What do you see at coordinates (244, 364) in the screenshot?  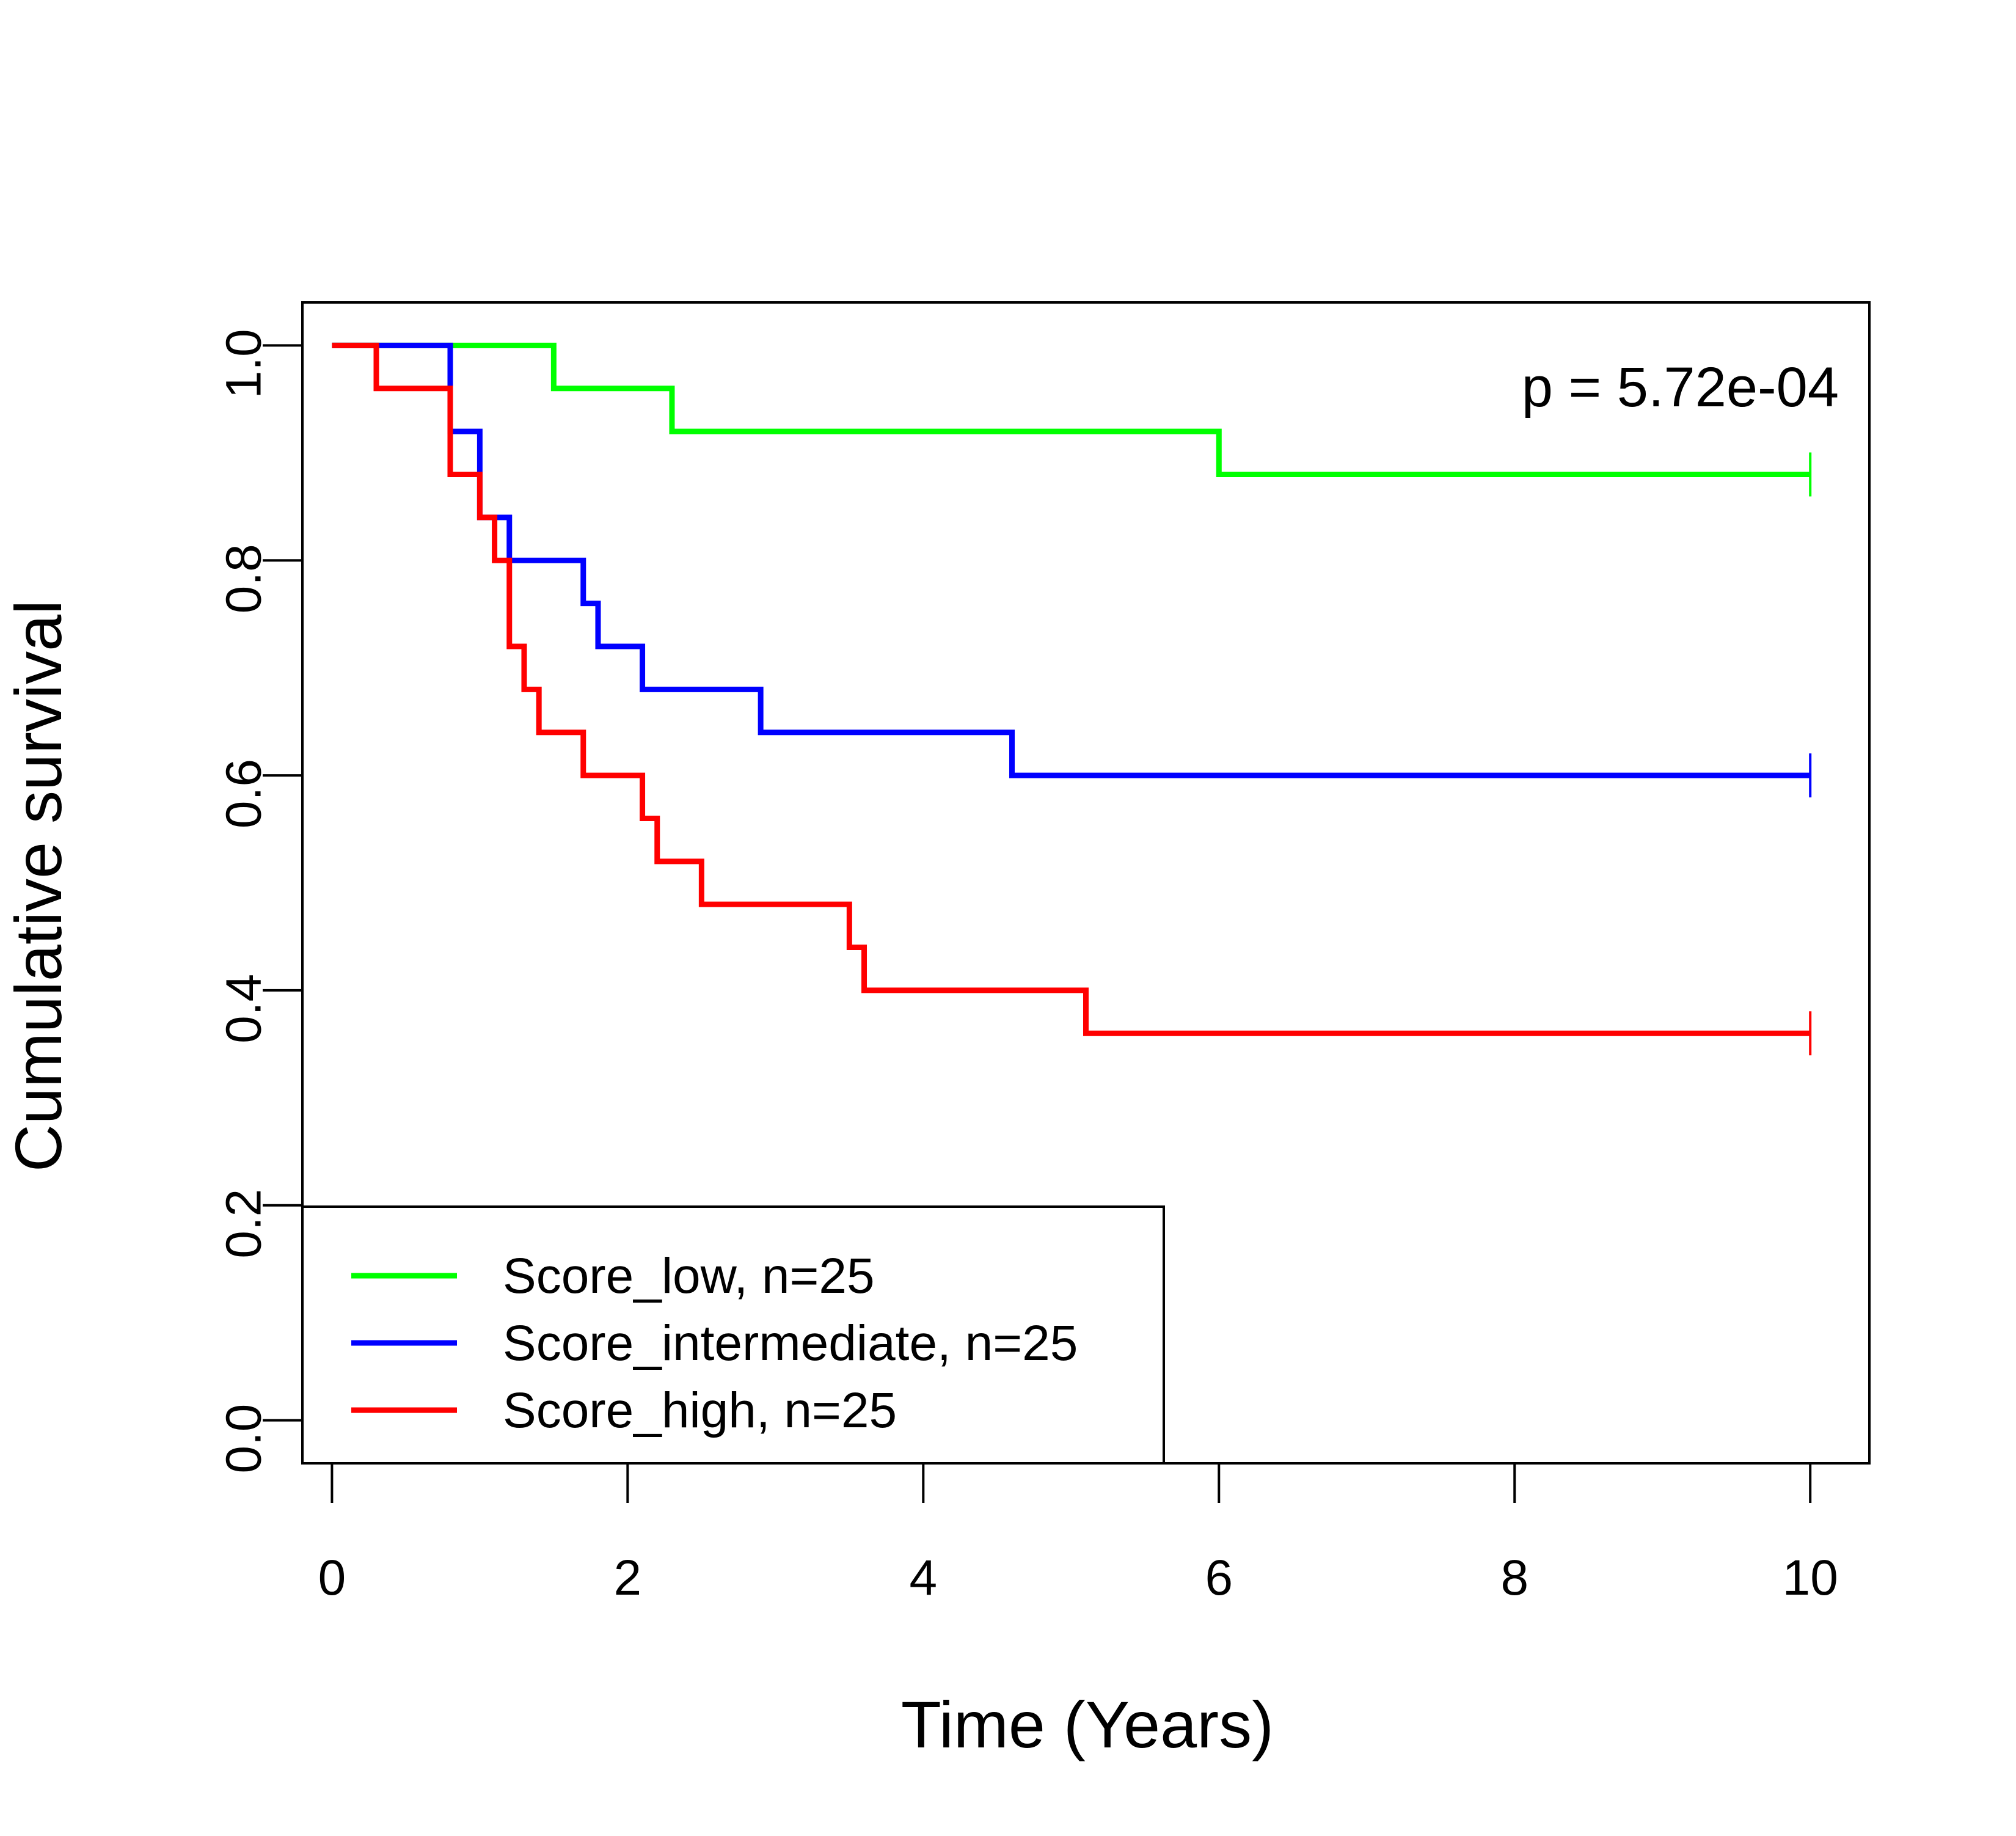 I see `y-tick-label: 1.0` at bounding box center [244, 364].